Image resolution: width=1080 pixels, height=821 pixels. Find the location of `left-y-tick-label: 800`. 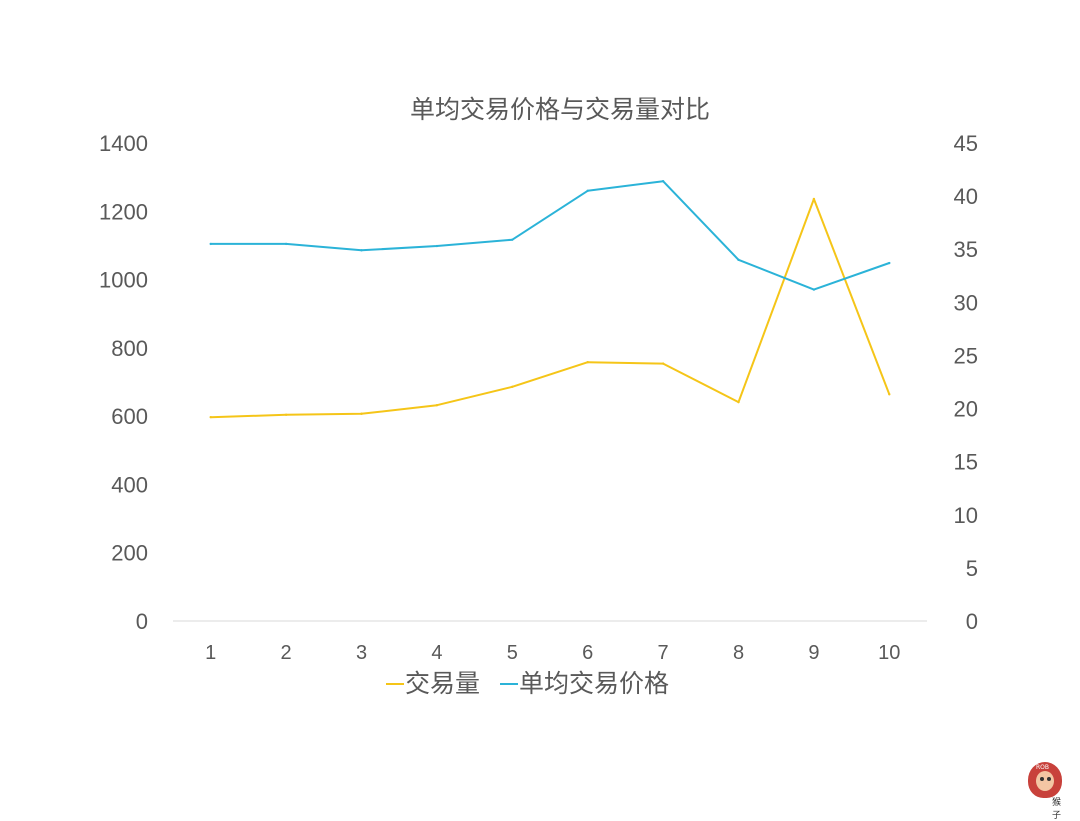

left-y-tick-label: 800 is located at coordinates (129, 348).